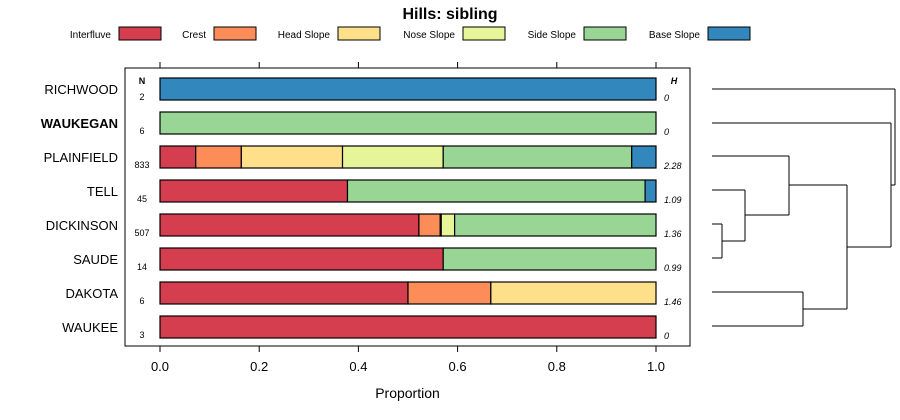 The height and width of the screenshot is (420, 900). I want to click on h-value-richwood: 0, so click(666, 98).